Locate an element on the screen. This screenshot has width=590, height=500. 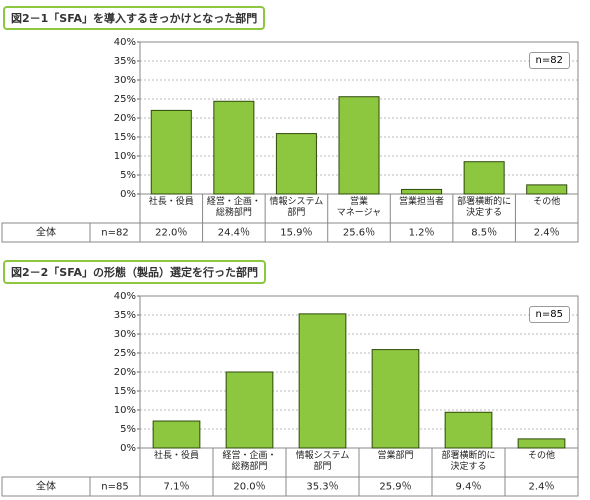
value-label: 22.0％ is located at coordinates (171, 233).